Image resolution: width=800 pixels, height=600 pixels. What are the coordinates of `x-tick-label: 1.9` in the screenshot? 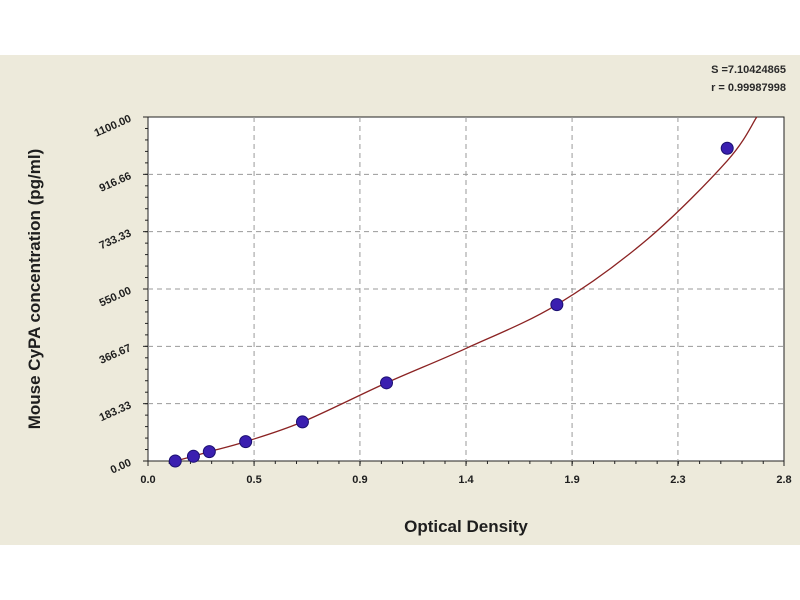 It's located at (571, 480).